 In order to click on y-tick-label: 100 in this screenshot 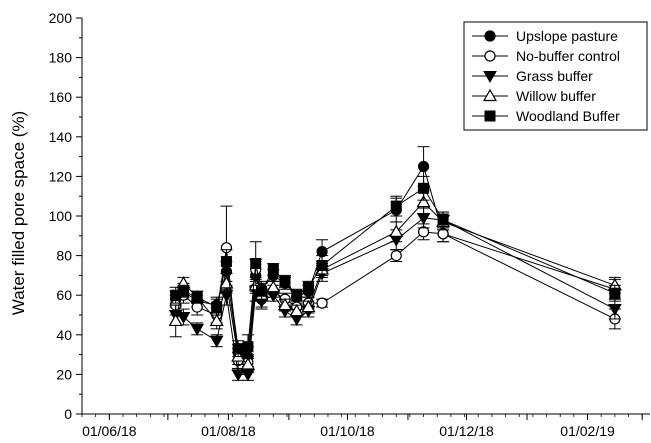, I will do `click(61, 216)`.